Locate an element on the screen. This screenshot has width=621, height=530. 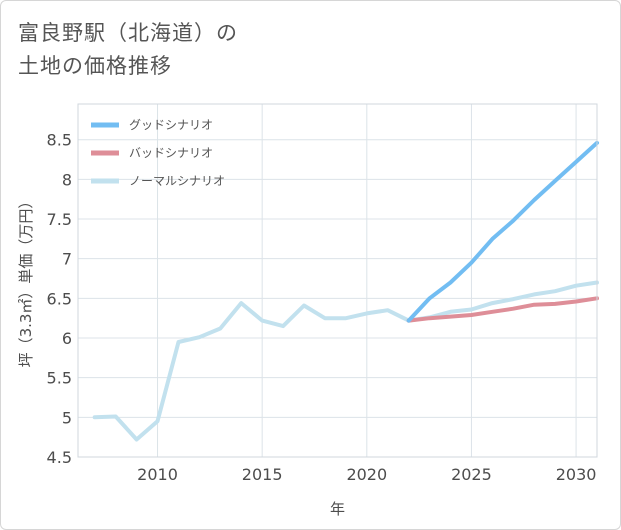
y-tick-label: 6.5 is located at coordinates (59, 298).